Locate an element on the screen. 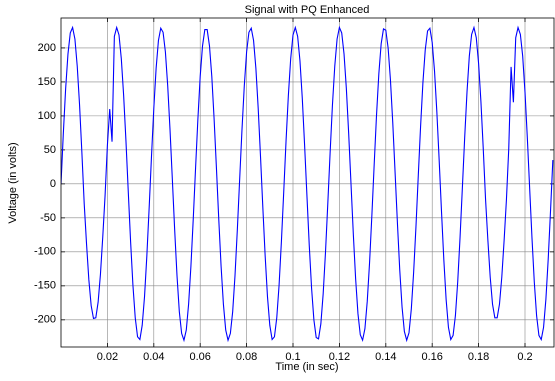 The width and height of the screenshot is (555, 381). chart-title: Signal with PQ Enhanced is located at coordinates (307, 10).